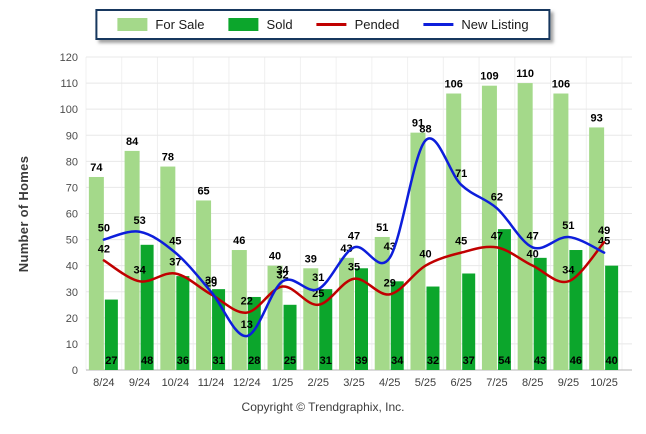 The image size is (646, 434). Describe the element at coordinates (175, 242) in the screenshot. I see `new-listing-value-label: 45` at that location.